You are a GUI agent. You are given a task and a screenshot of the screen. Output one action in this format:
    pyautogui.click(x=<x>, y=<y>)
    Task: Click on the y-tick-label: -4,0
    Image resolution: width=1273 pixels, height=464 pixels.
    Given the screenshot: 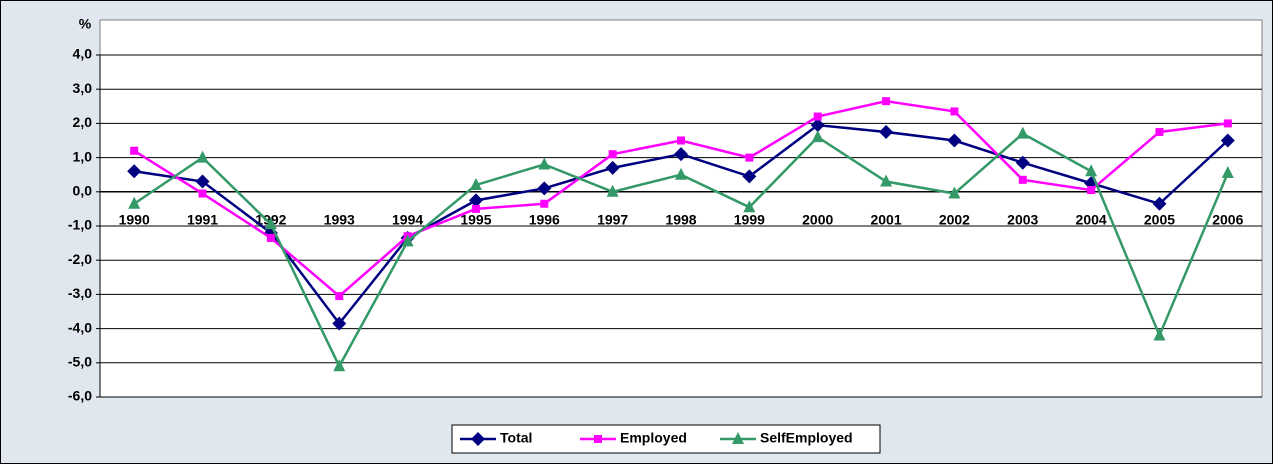 What is the action you would take?
    pyautogui.click(x=80, y=327)
    